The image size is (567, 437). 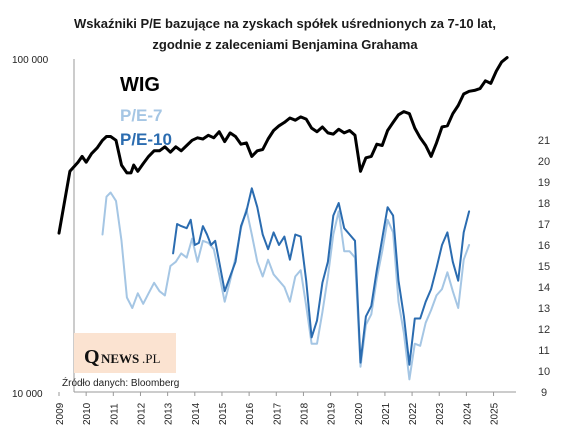 What do you see at coordinates (440, 413) in the screenshot?
I see `x-tick-label: 2023` at bounding box center [440, 413].